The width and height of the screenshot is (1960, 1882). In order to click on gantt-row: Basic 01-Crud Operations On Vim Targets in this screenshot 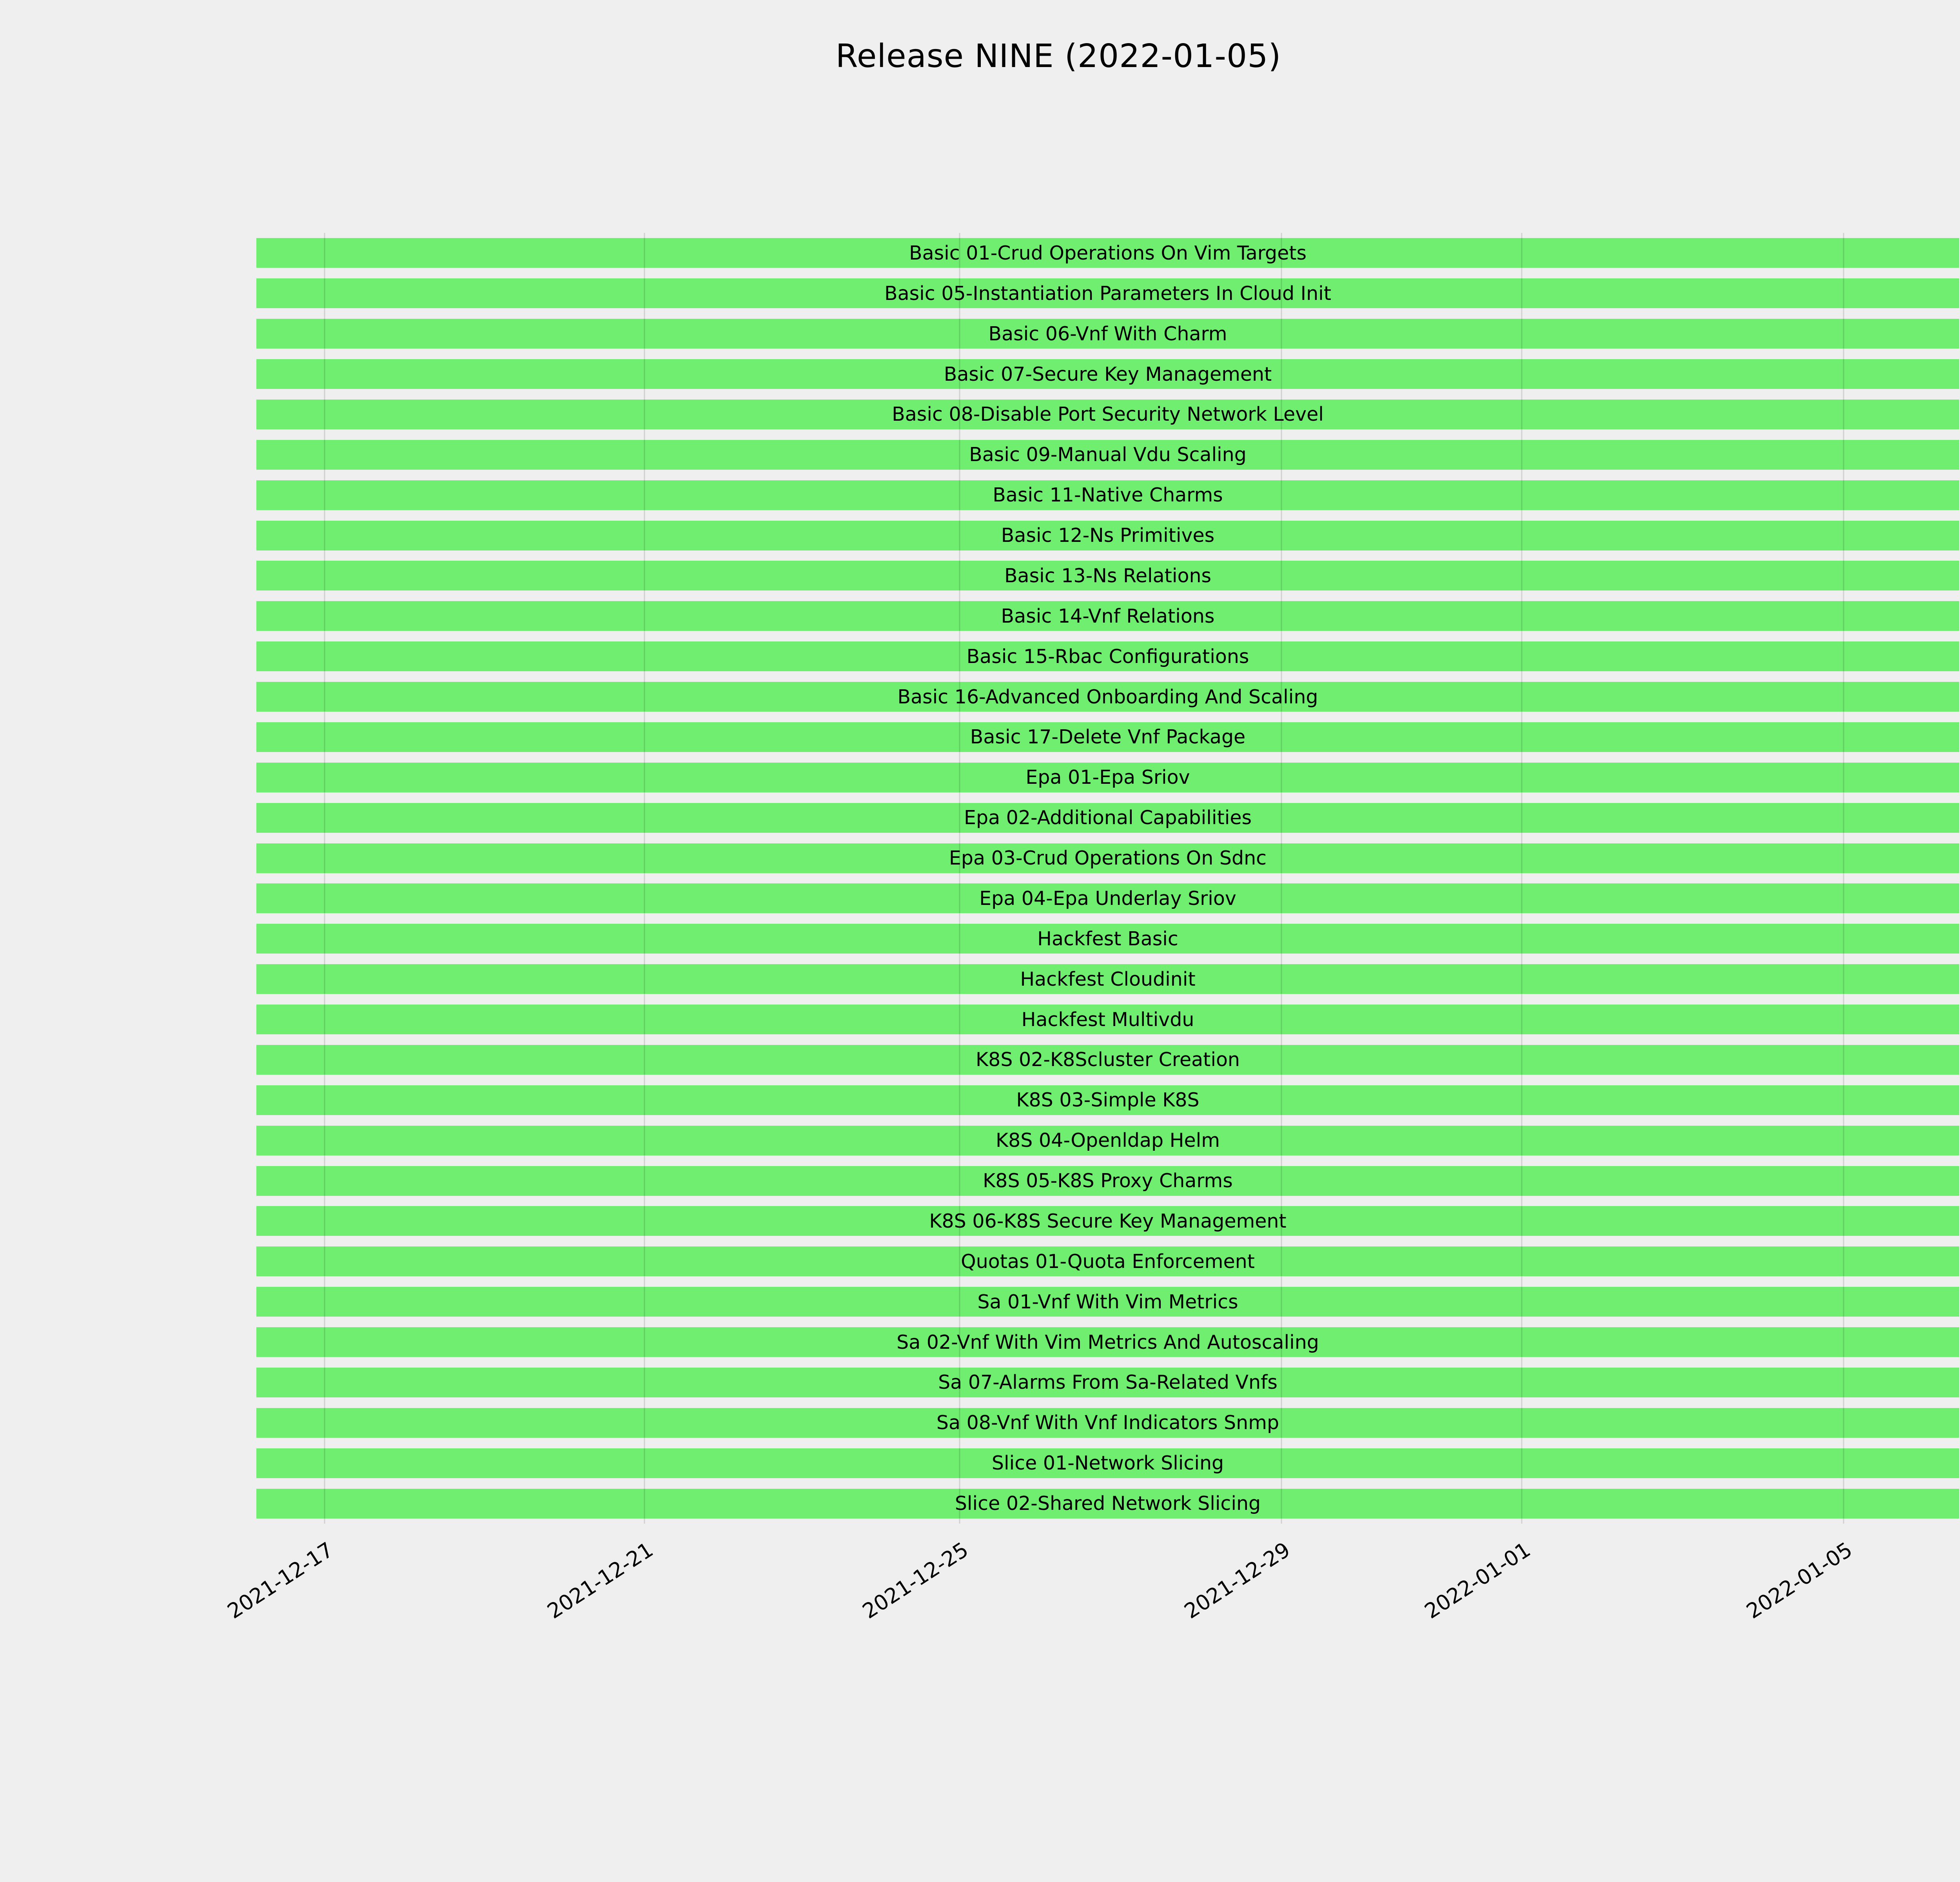, I will do `click(1107, 253)`.